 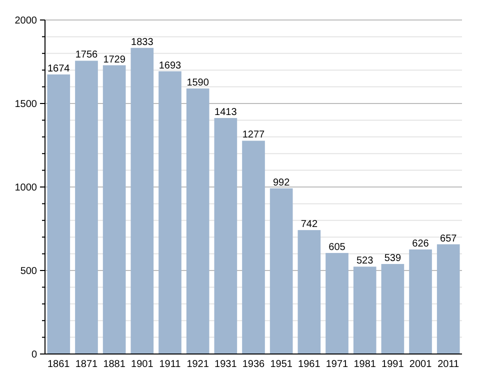 What do you see at coordinates (86, 55) in the screenshot?
I see `data-label: 1756` at bounding box center [86, 55].